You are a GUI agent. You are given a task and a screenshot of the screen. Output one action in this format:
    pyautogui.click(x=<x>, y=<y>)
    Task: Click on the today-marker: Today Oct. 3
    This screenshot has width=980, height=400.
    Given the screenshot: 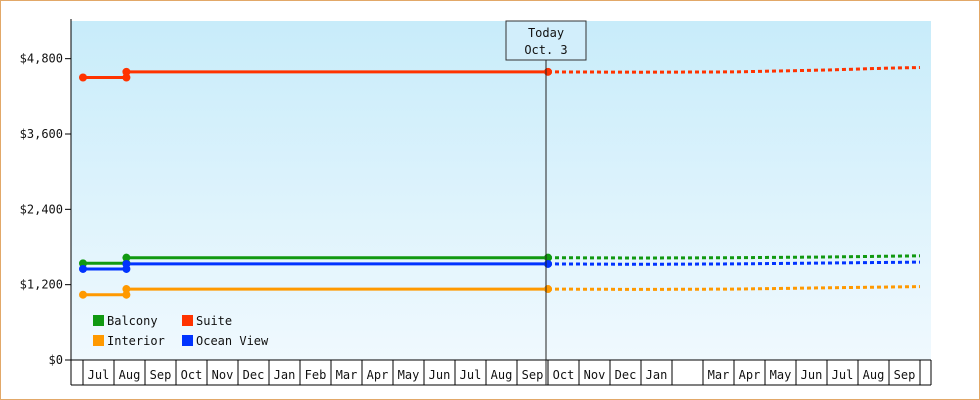 What is the action you would take?
    pyautogui.click(x=546, y=202)
    